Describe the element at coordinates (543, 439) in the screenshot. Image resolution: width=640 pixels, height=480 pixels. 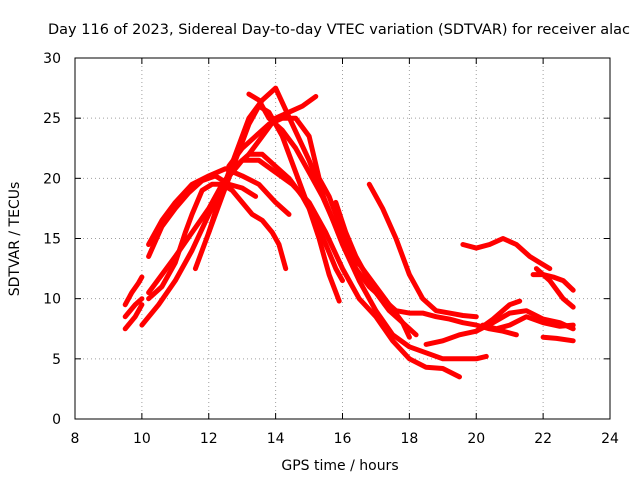
I see `x-tick-label: 22` at that location.